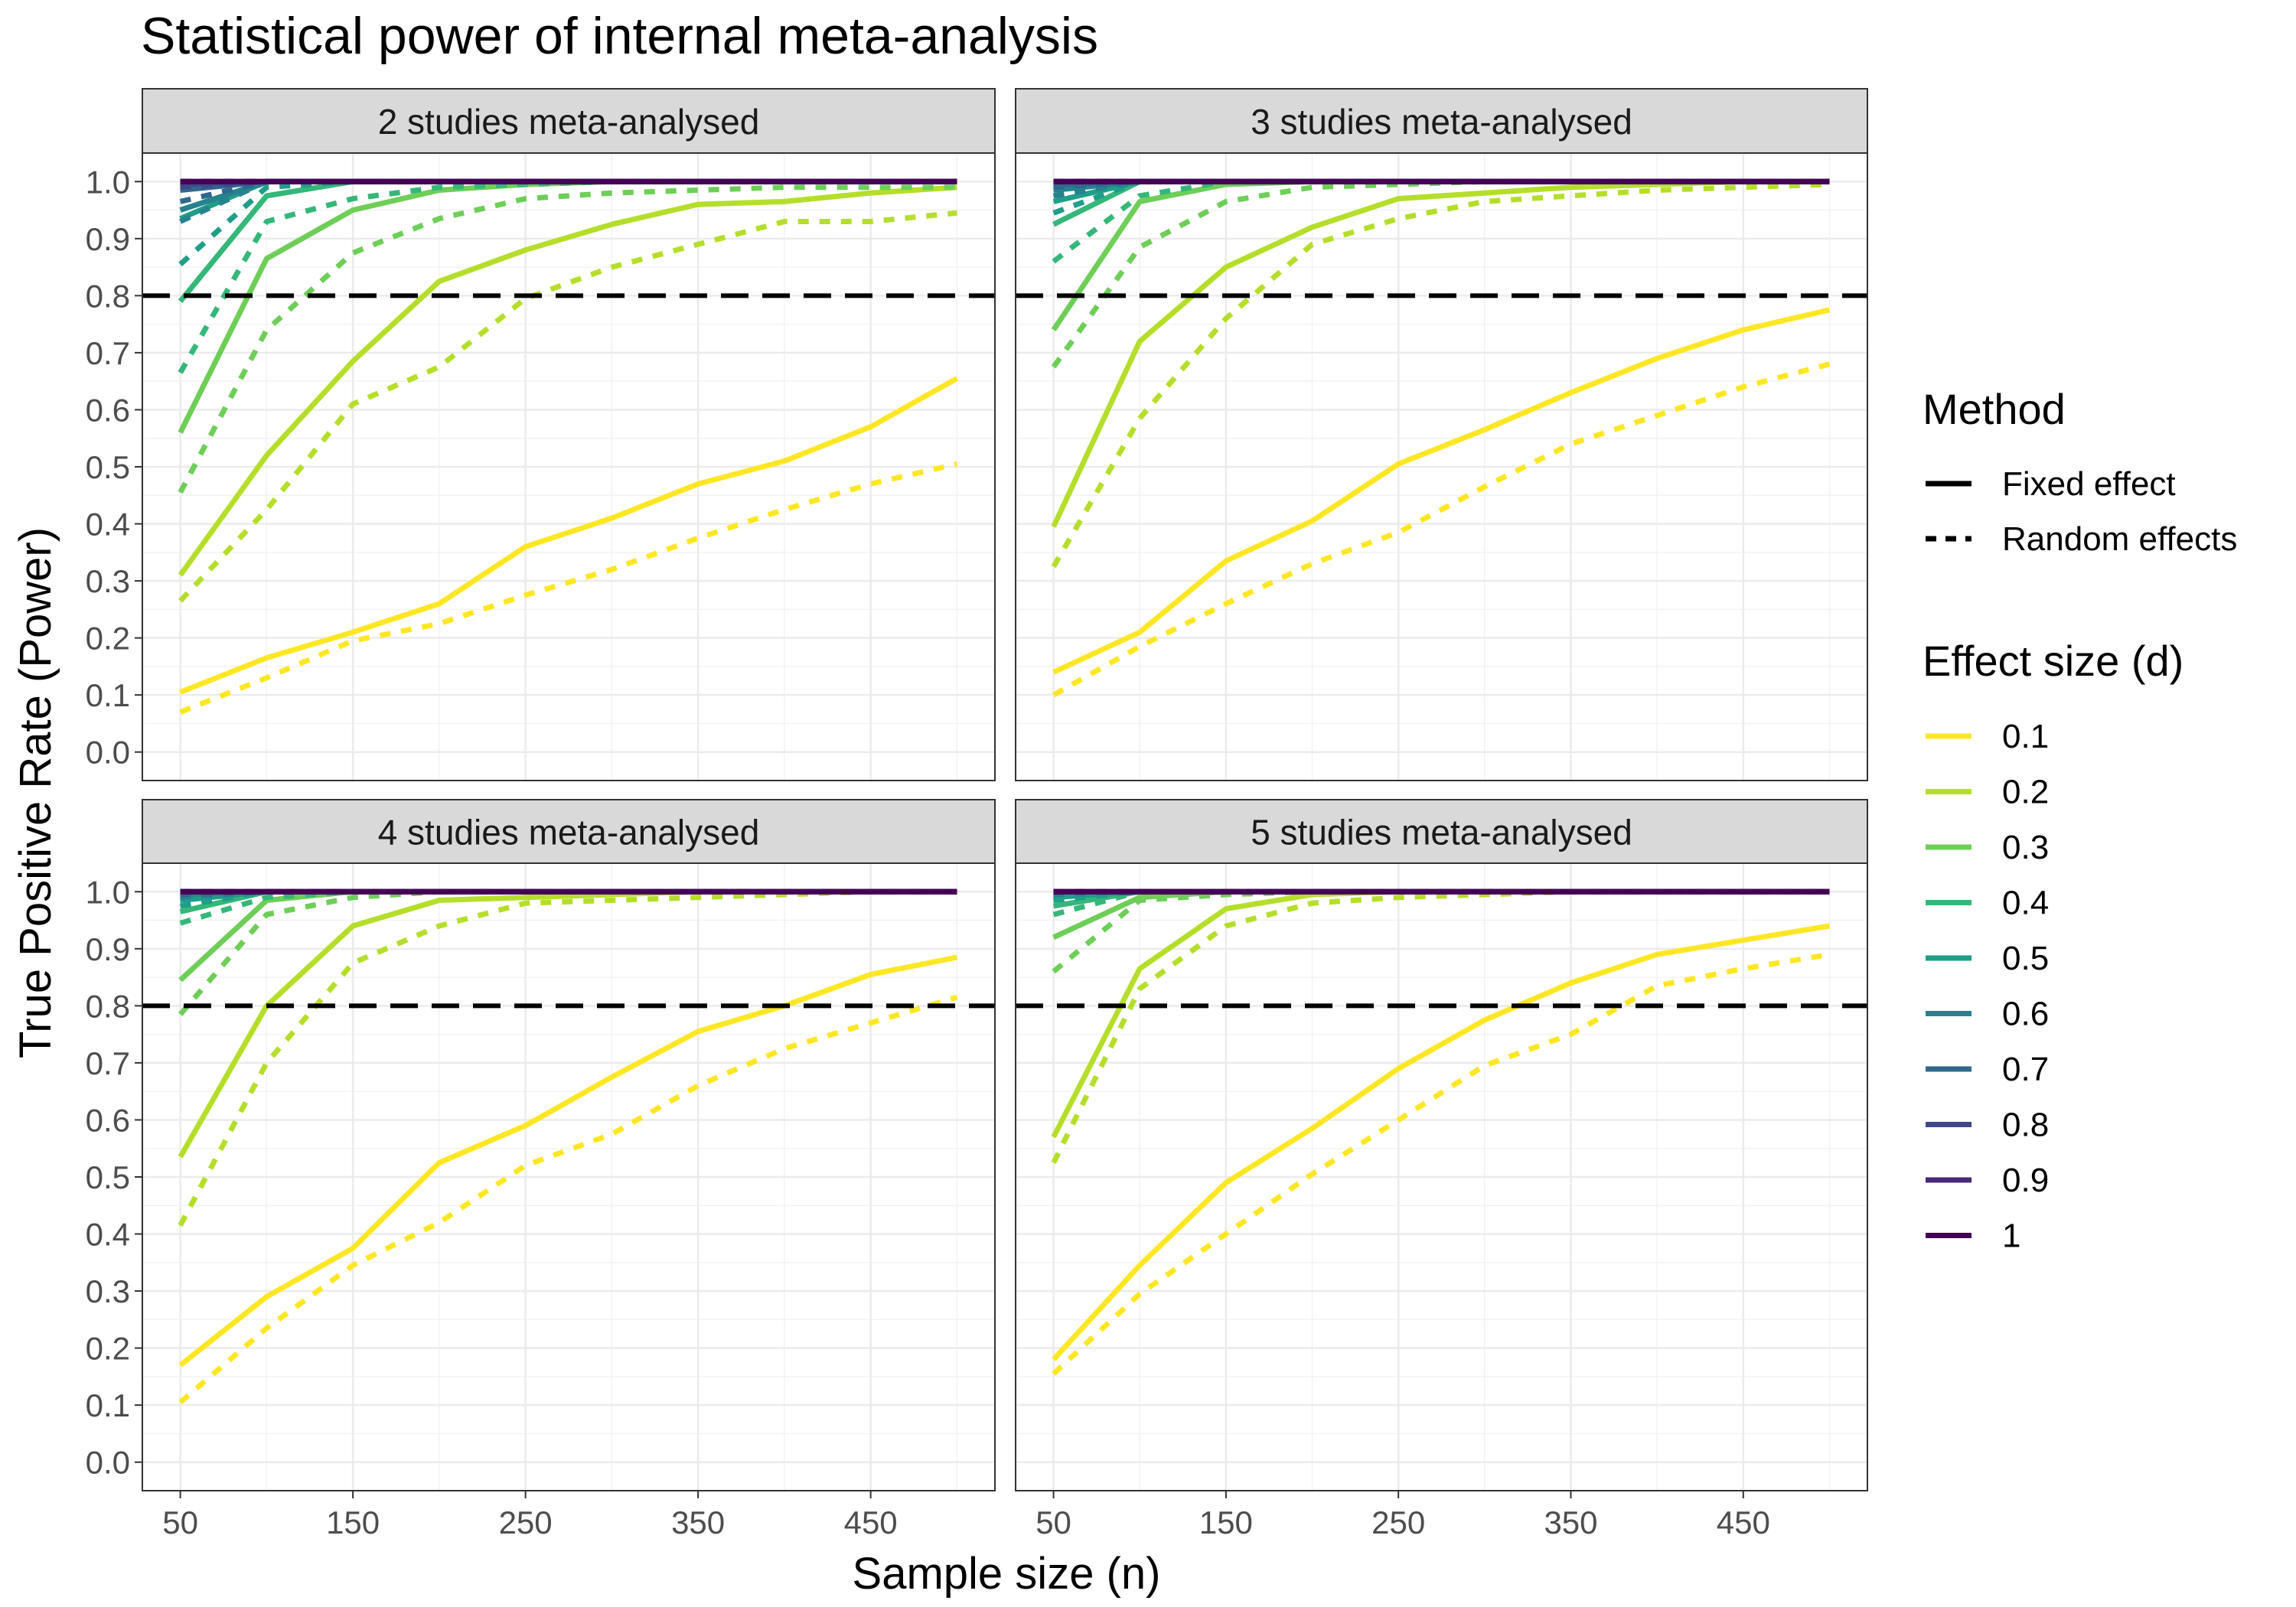 This screenshot has width=2296, height=1607. Describe the element at coordinates (2089, 484) in the screenshot. I see `legend-method-label: Fixed effect` at that location.